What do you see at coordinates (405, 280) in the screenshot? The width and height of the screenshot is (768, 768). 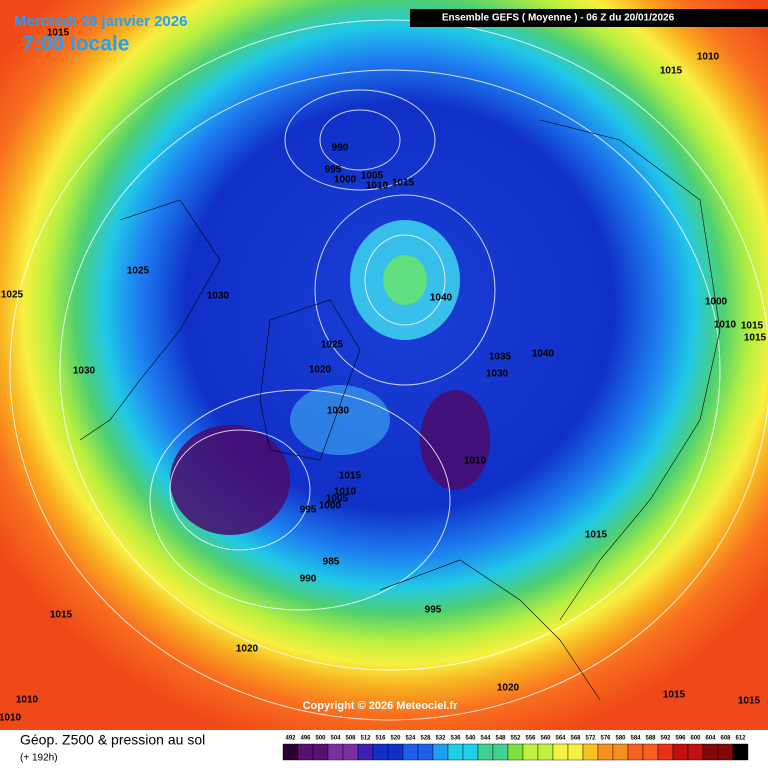 I see `ridge-core` at bounding box center [405, 280].